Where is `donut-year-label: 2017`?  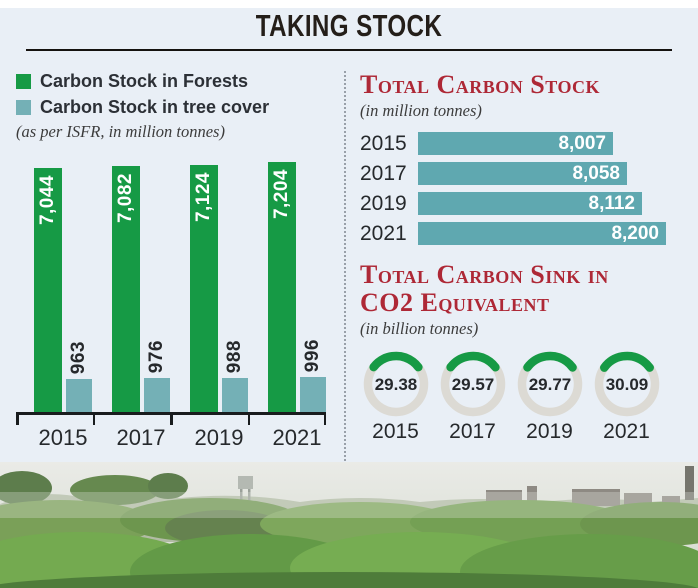
donut-year-label: 2017 is located at coordinates (472, 432).